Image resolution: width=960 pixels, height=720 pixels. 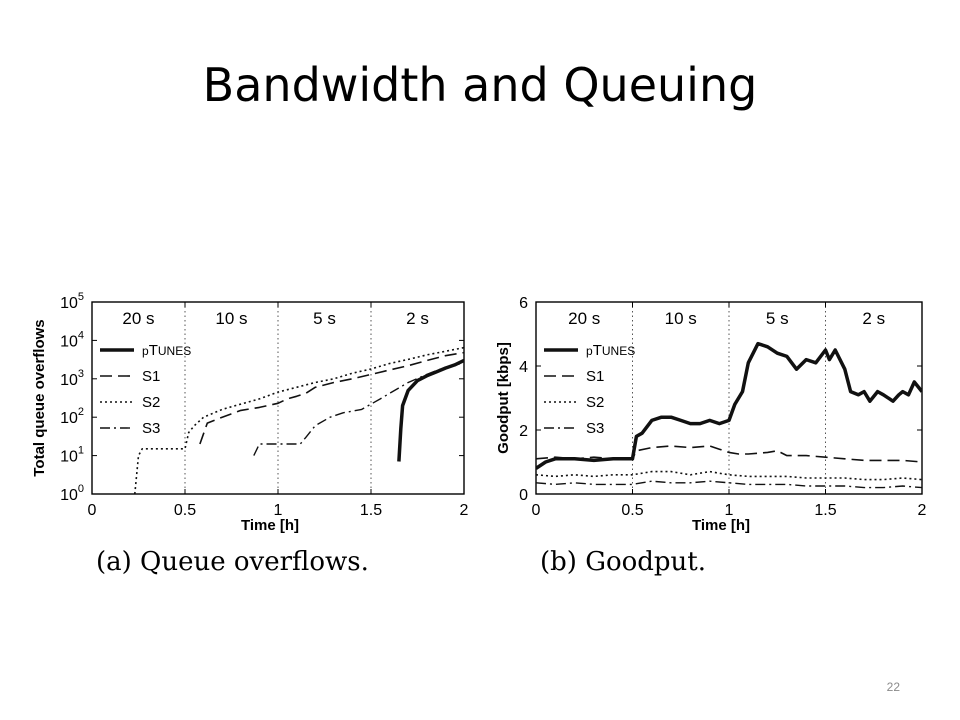 What do you see at coordinates (39, 397) in the screenshot?
I see `y-axis-label: Total queue overflows` at bounding box center [39, 397].